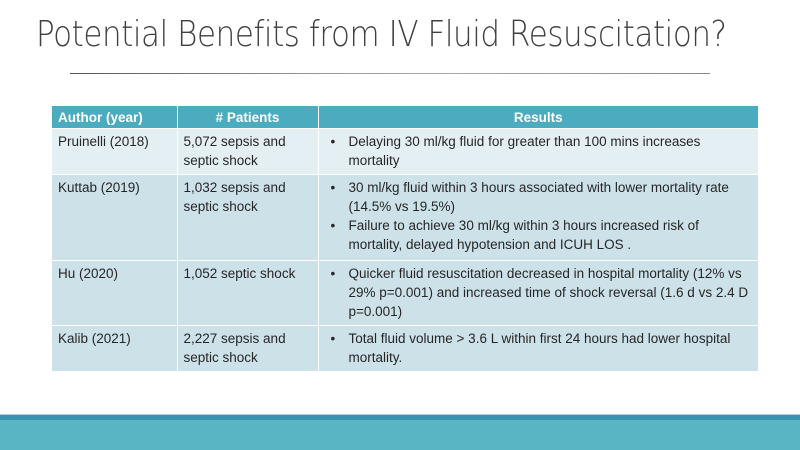 The height and width of the screenshot is (450, 800). Describe the element at coordinates (400, 435) in the screenshot. I see `footer-band` at that location.